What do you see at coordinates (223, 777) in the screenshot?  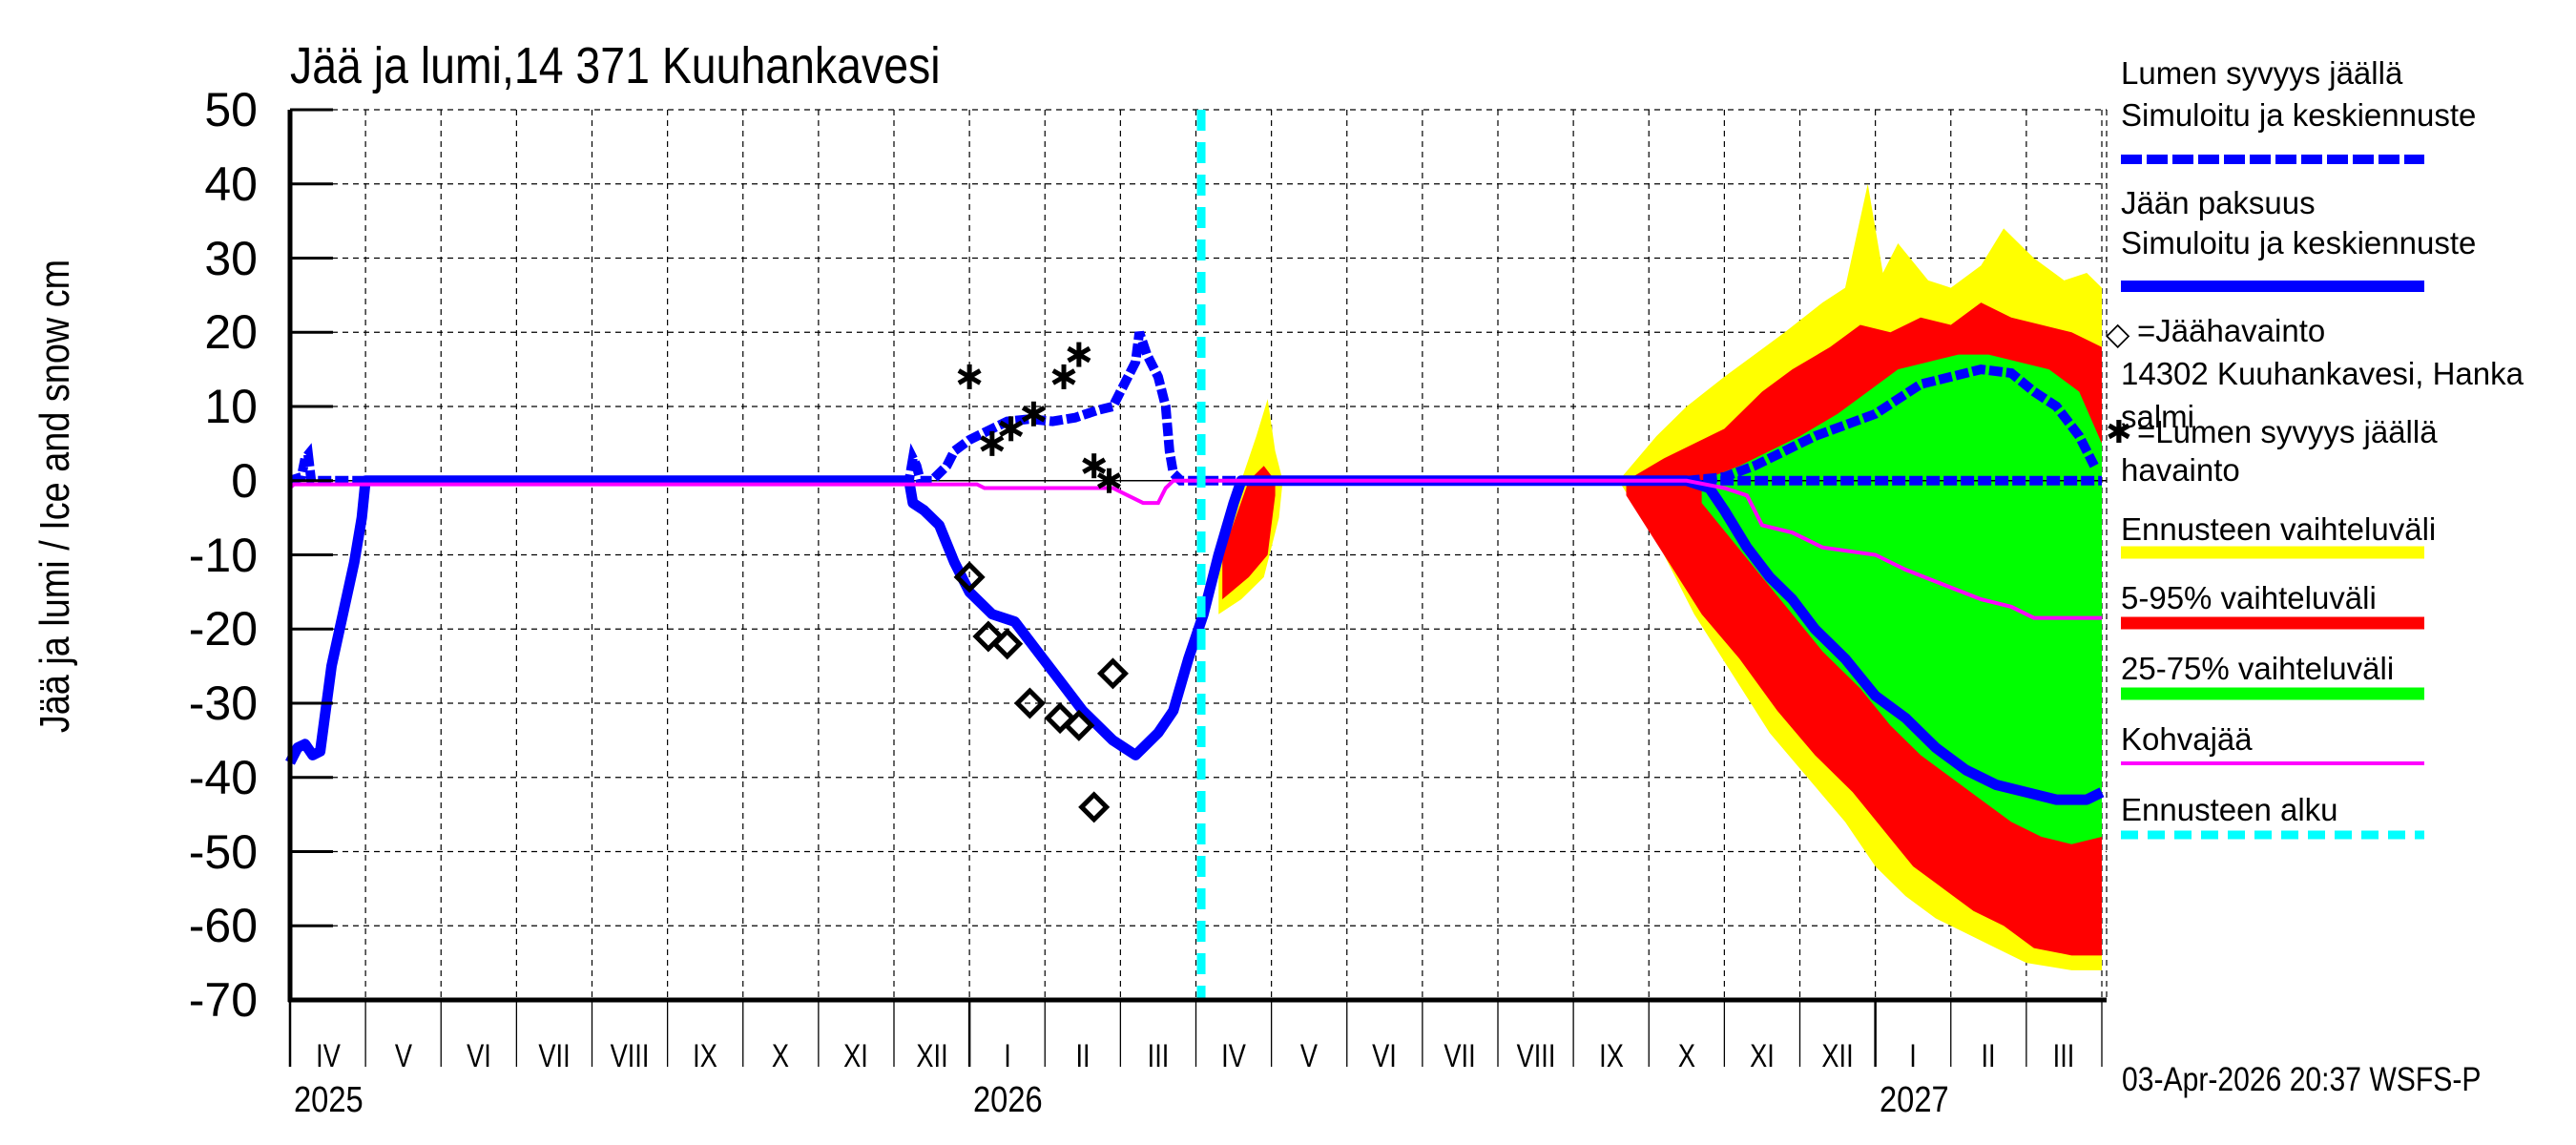 I see `y-tick-label: -40` at bounding box center [223, 777].